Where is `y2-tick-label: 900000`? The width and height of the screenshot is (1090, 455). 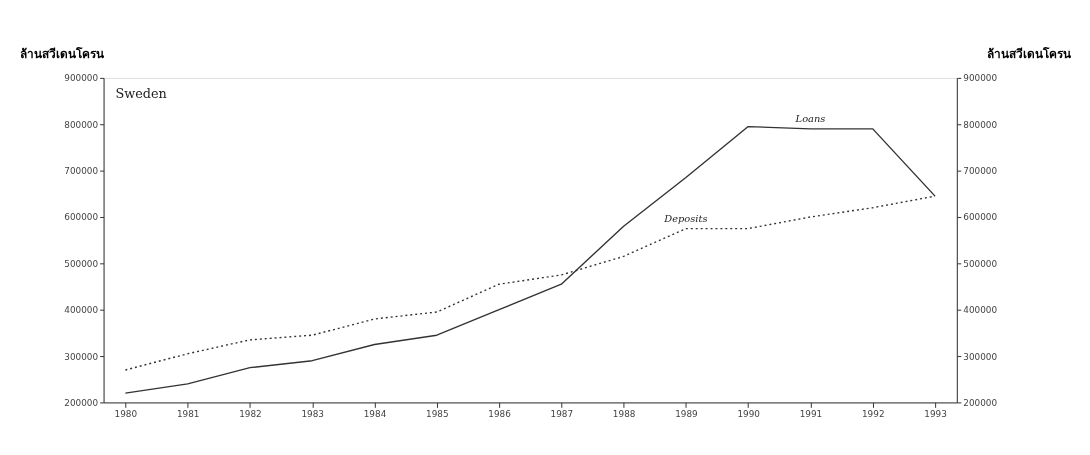 y2-tick-label: 900000 is located at coordinates (980, 78).